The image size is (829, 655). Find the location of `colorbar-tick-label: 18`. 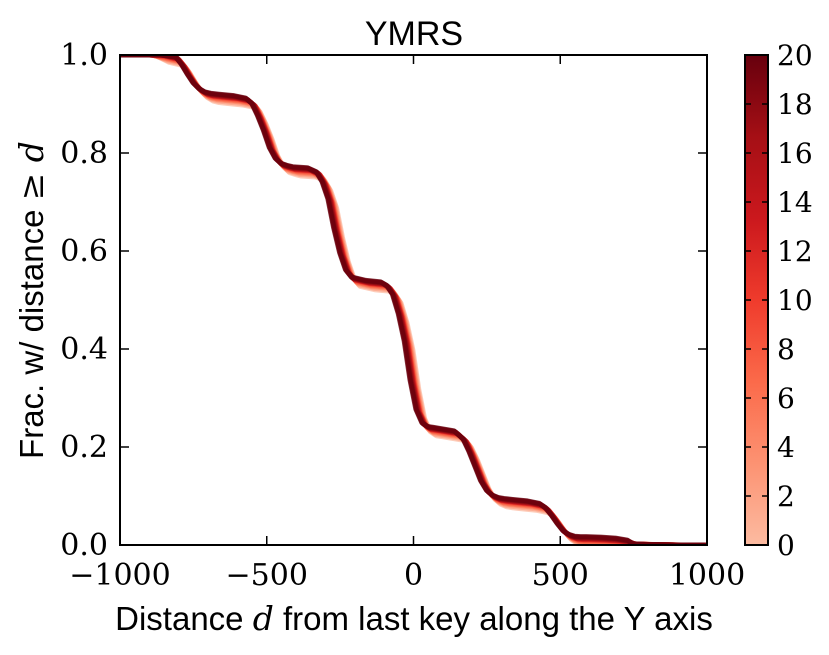

colorbar-tick-label: 18 is located at coordinates (795, 104).